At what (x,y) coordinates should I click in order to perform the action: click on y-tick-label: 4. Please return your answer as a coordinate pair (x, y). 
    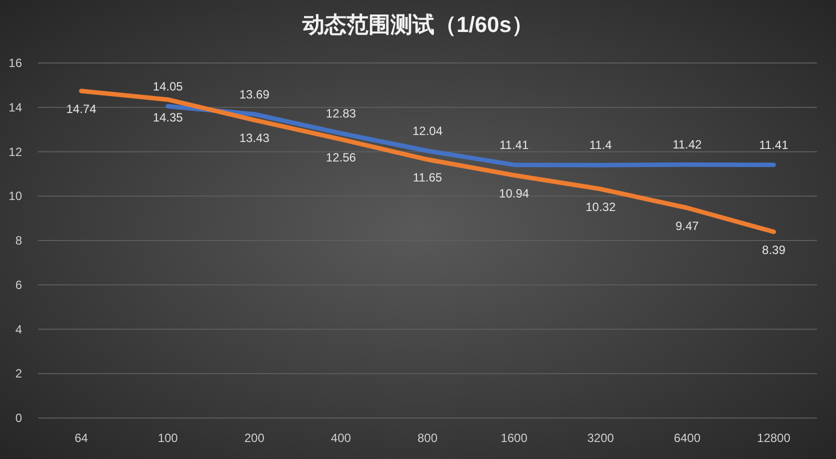
    Looking at the image, I should click on (18, 329).